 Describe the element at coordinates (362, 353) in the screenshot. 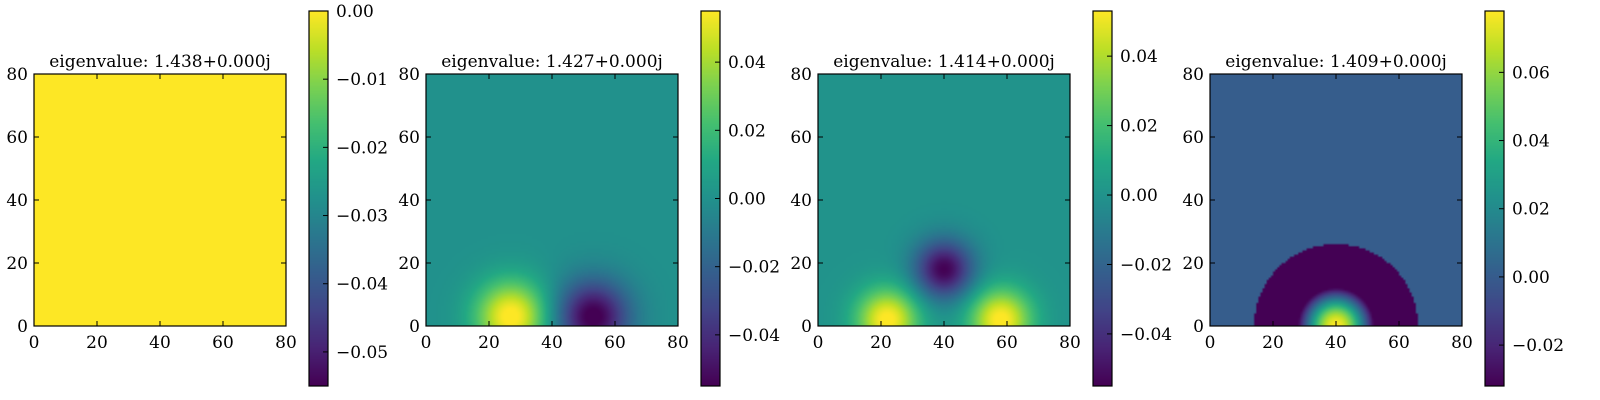

I see `colorbar-tick-label: −0.05` at that location.